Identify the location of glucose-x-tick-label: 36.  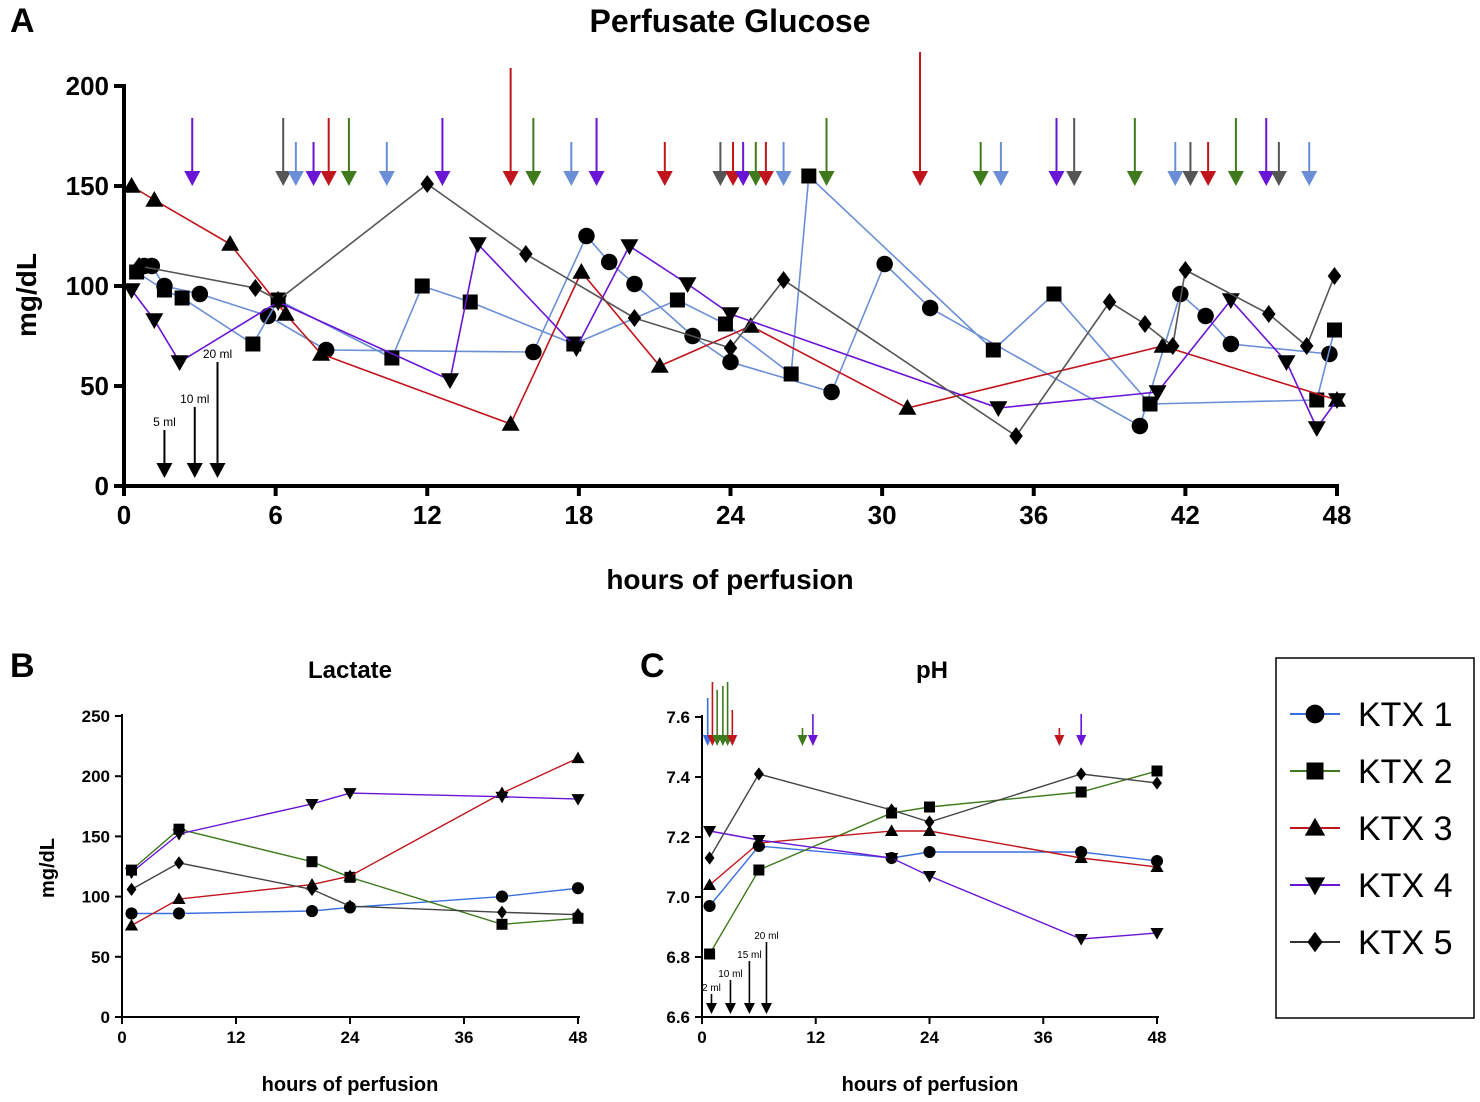
(1033, 515).